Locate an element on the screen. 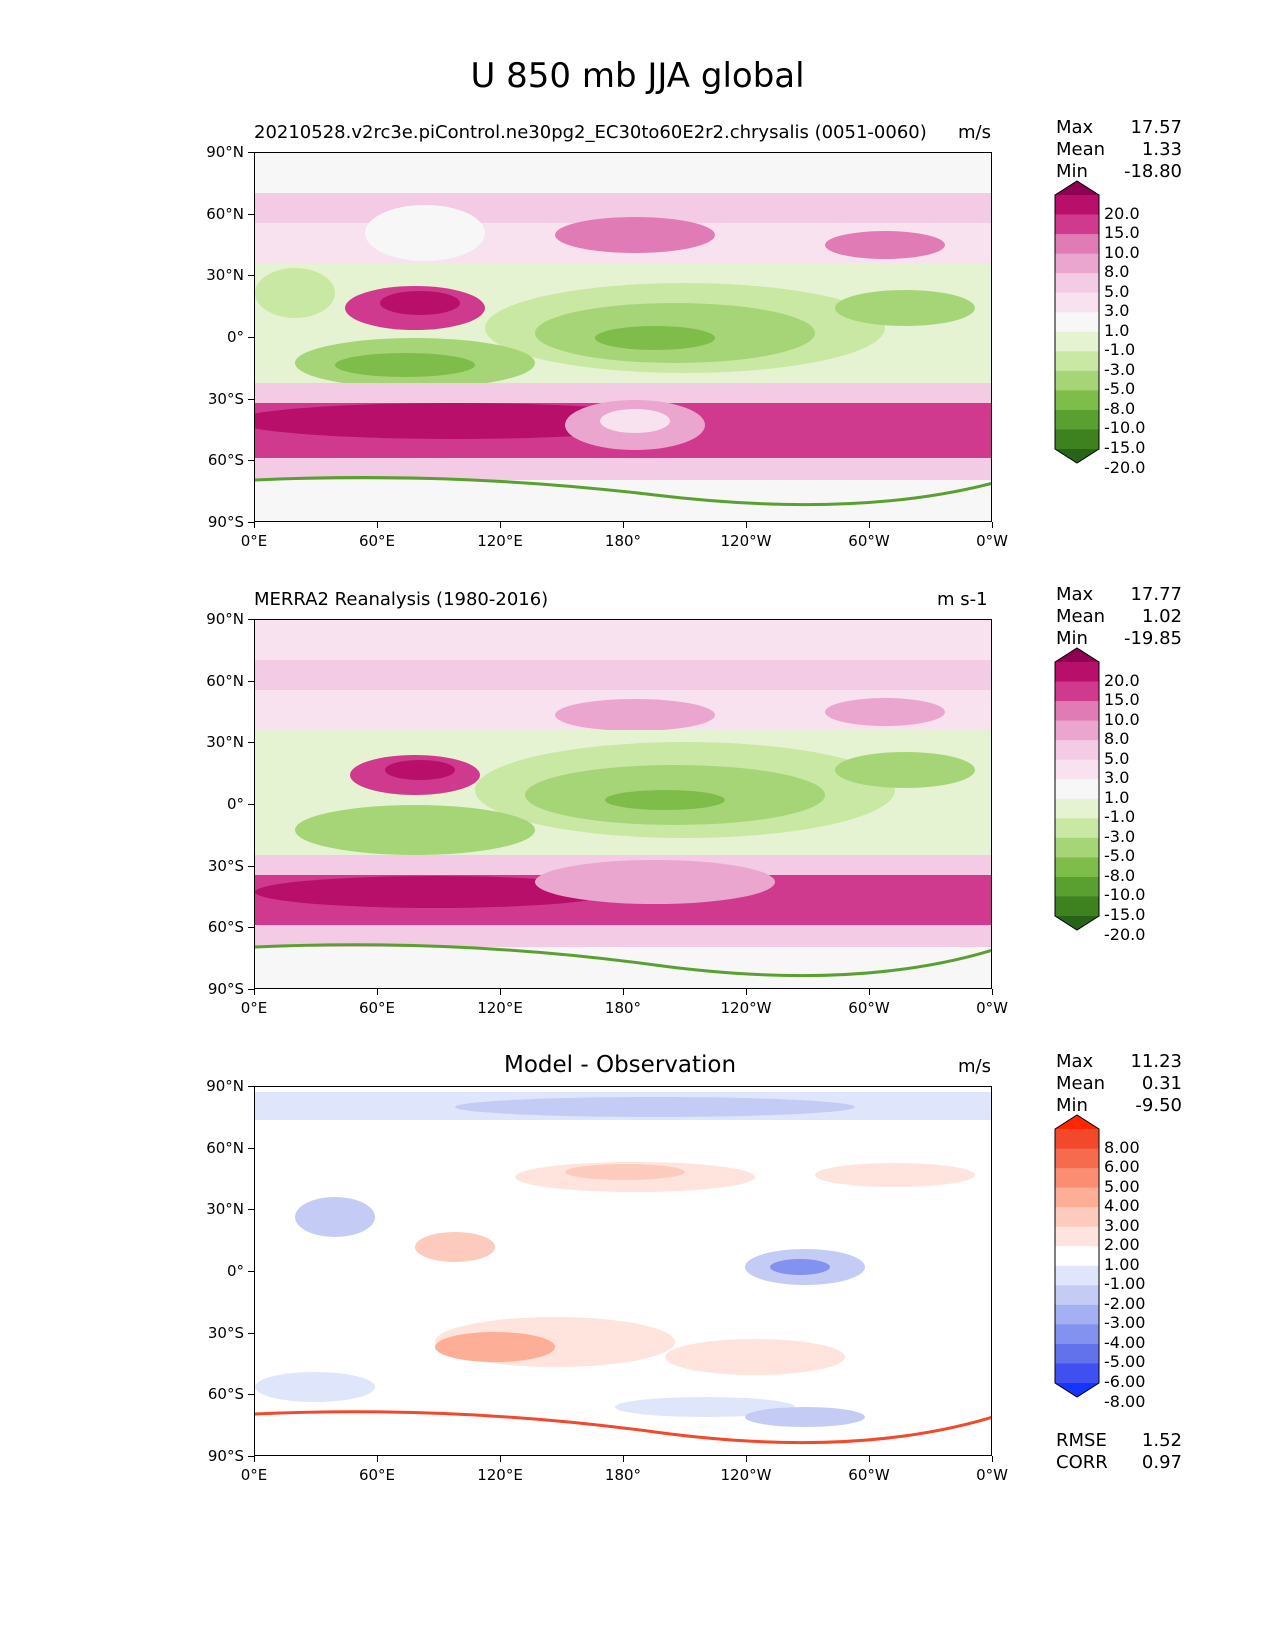  lat-tick-label: 60°N is located at coordinates (225, 213).